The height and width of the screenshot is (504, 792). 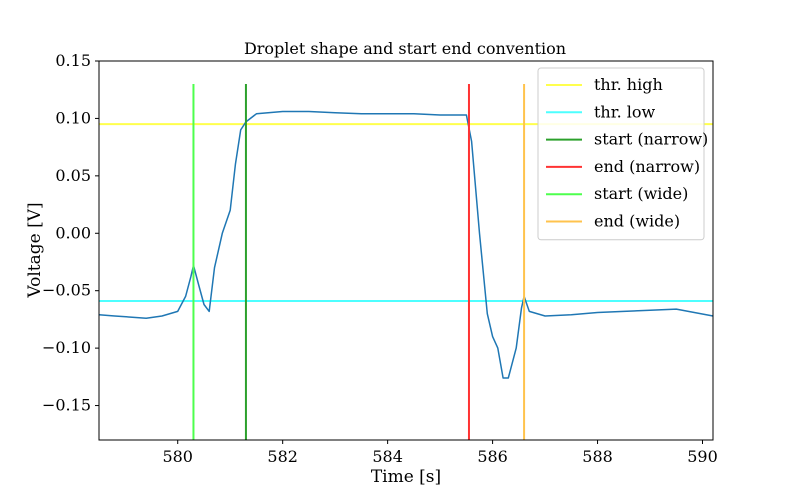 I want to click on legend-label: start (wide), so click(x=641, y=193).